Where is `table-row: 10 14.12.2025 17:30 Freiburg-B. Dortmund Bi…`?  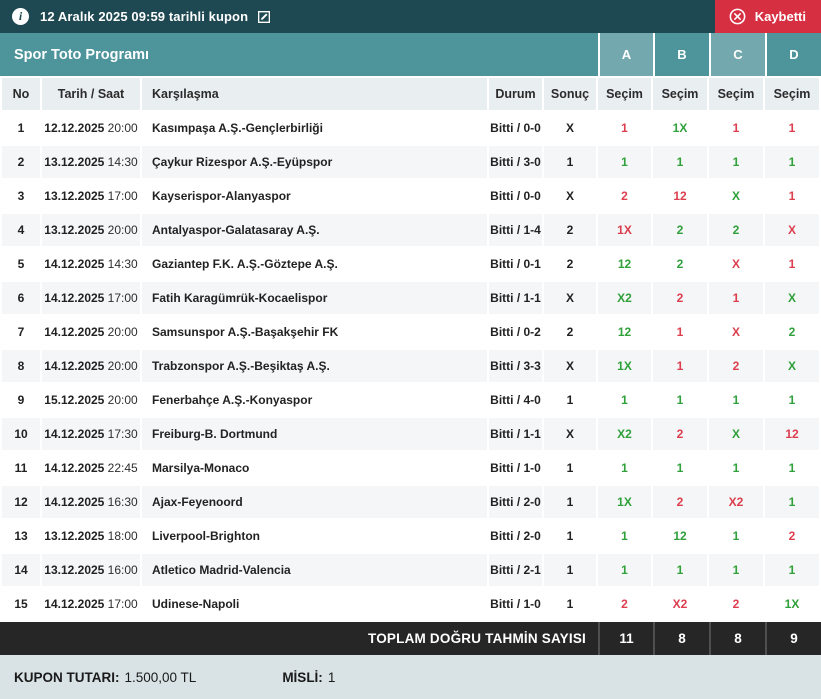
table-row: 10 14.12.2025 17:30 Freiburg-B. Dortmund Bi… is located at coordinates (410, 434).